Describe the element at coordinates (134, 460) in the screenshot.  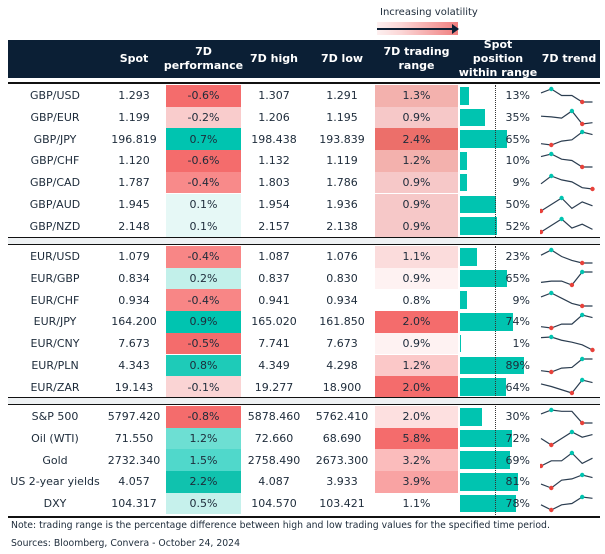
I see `spot-value: 2732.340` at that location.